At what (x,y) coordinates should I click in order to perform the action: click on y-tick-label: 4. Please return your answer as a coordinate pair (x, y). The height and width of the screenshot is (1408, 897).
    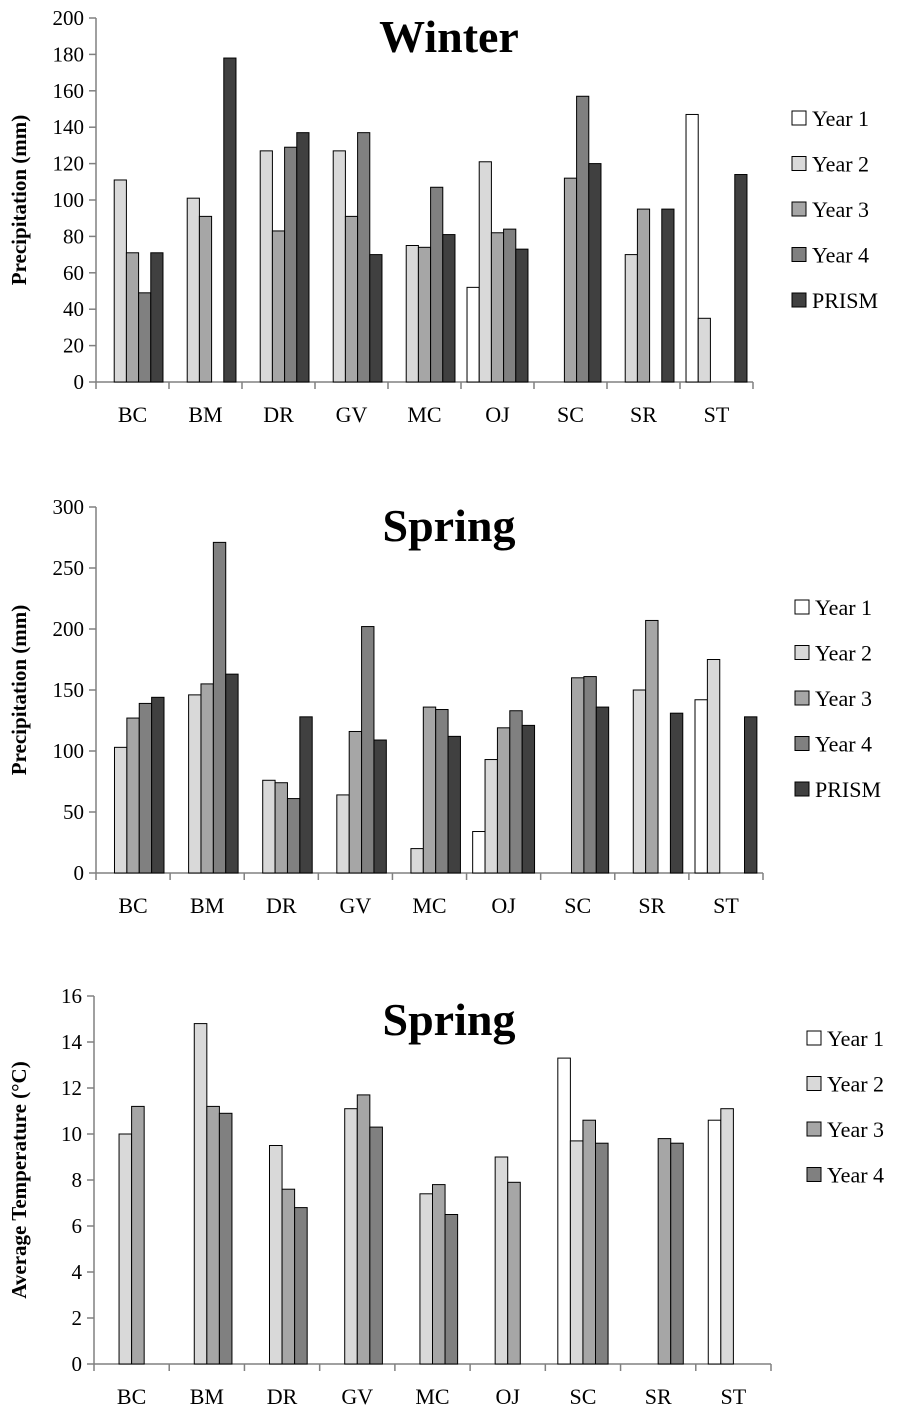
    Looking at the image, I should click on (77, 1272).